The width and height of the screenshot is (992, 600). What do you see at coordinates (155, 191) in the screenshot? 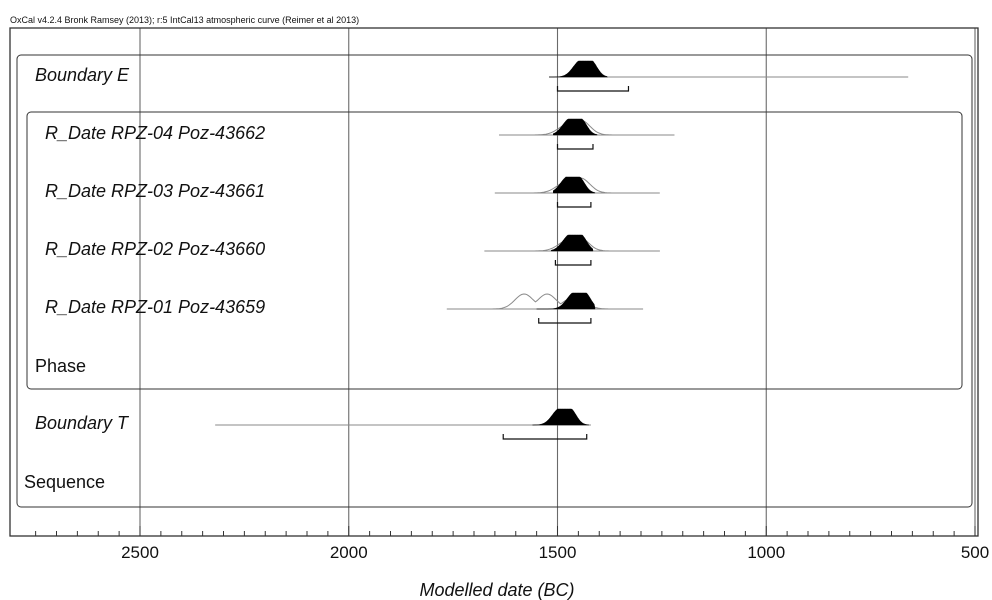
I see `item-label: R_Date RPZ-03 Poz-43661` at bounding box center [155, 191].